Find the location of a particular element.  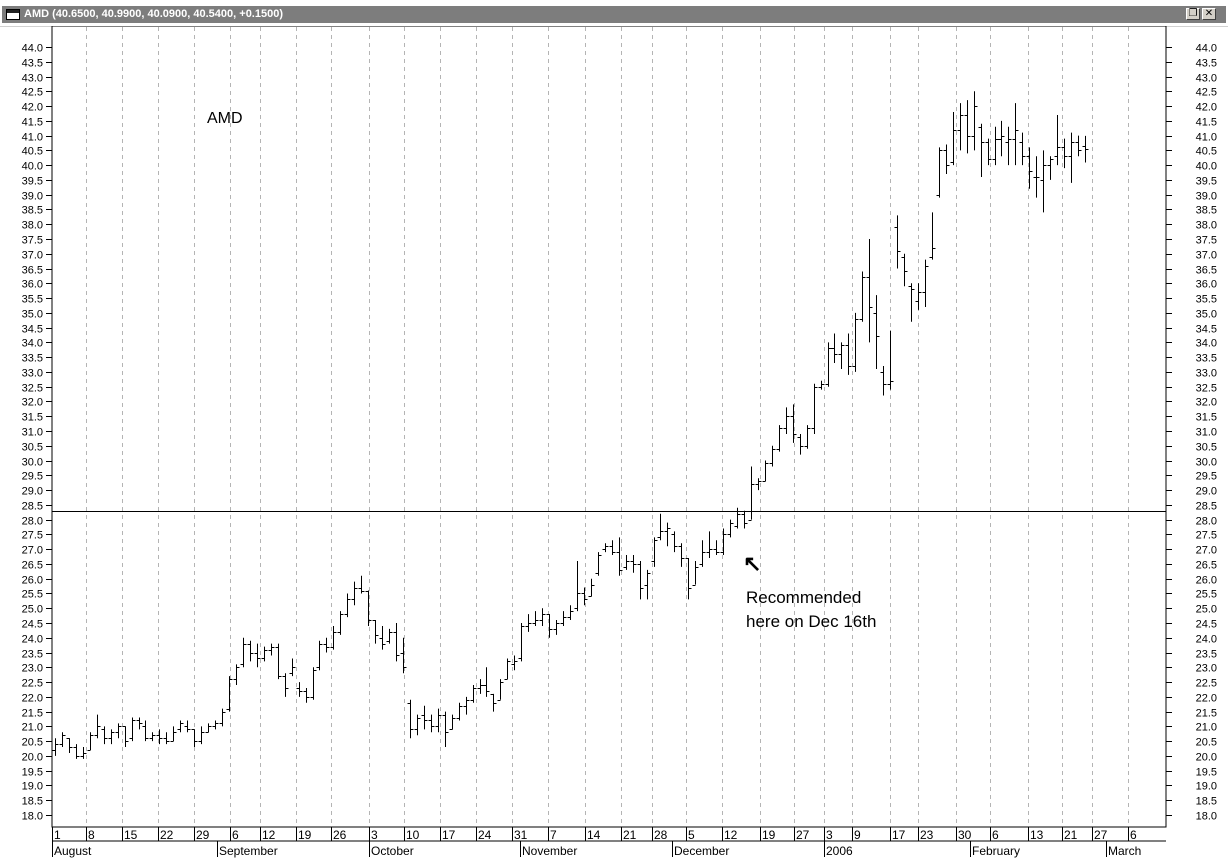

window-icon is located at coordinates (13, 14).